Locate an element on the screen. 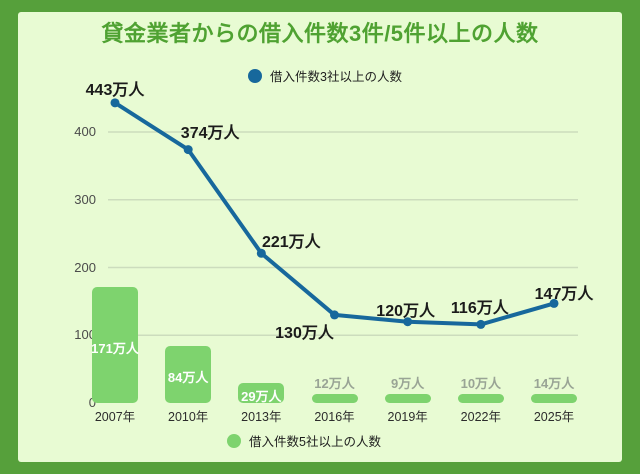  bar-value-label: 12万人 is located at coordinates (334, 383).